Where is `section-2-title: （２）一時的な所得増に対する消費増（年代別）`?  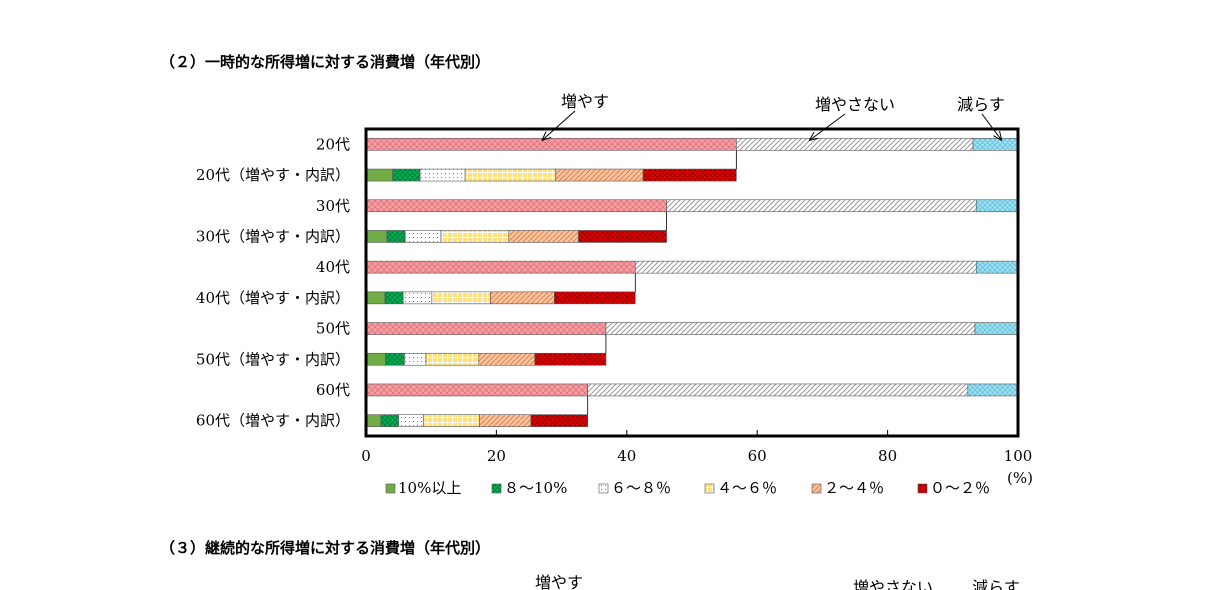 section-2-title: （２）一時的な所得増に対する消費増（年代別） is located at coordinates (325, 62).